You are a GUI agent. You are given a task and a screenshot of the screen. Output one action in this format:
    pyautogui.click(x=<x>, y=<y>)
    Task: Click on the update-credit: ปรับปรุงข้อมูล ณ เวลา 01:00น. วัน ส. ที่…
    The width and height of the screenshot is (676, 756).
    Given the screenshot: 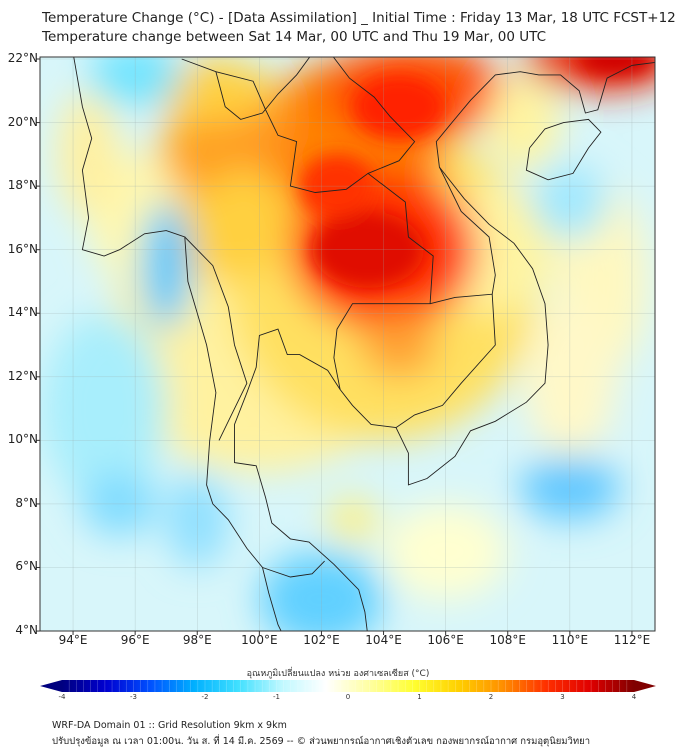 What is the action you would take?
    pyautogui.click(x=321, y=741)
    